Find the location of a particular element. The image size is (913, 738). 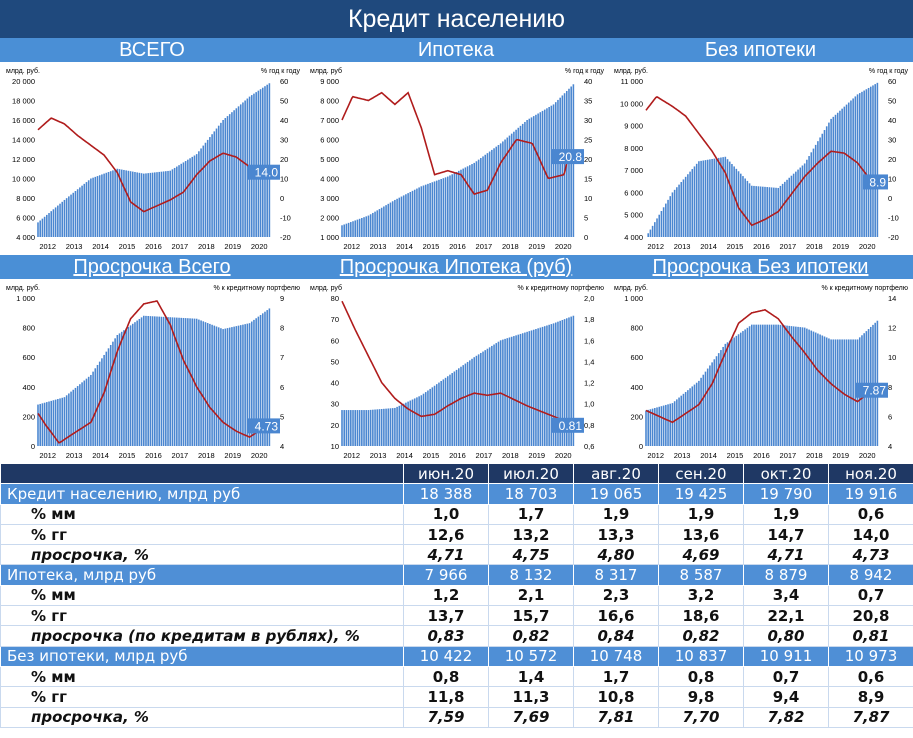

last-value-tag-bg is located at coordinates (875, 182).